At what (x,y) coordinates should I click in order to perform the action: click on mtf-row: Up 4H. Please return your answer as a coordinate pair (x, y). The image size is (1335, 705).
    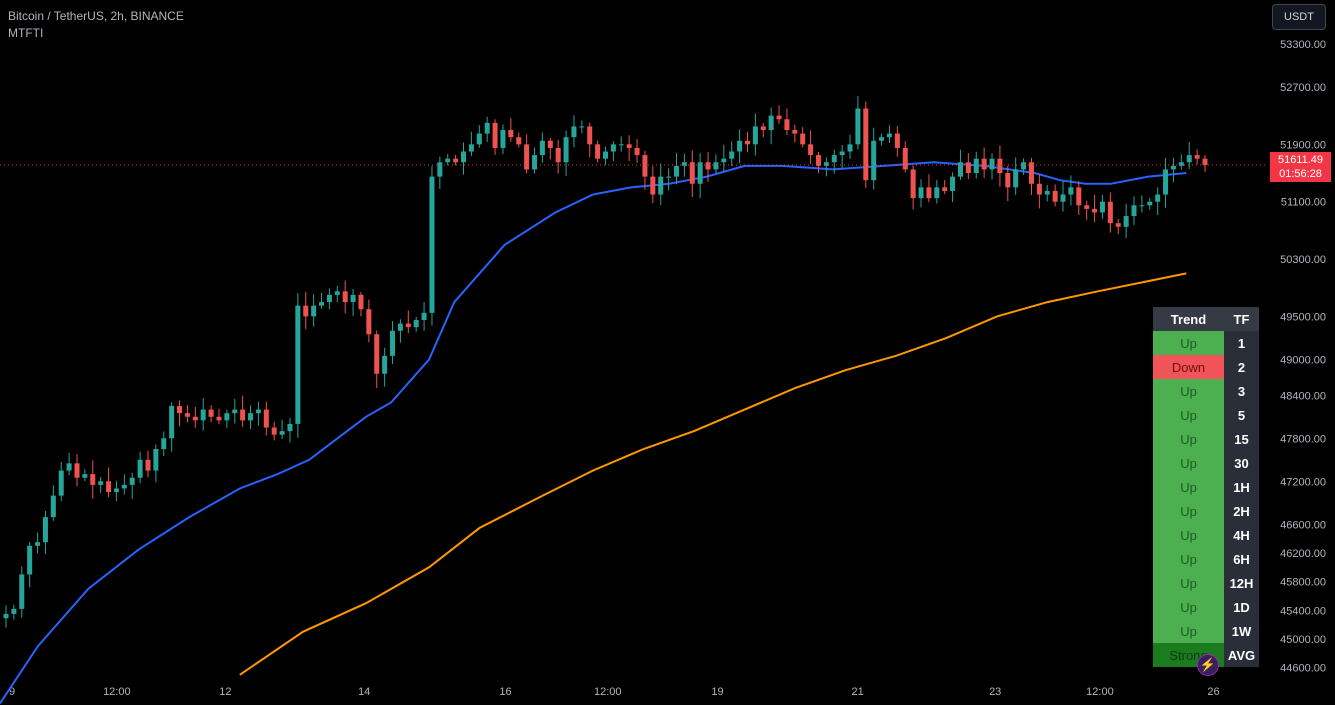
    Looking at the image, I should click on (1206, 535).